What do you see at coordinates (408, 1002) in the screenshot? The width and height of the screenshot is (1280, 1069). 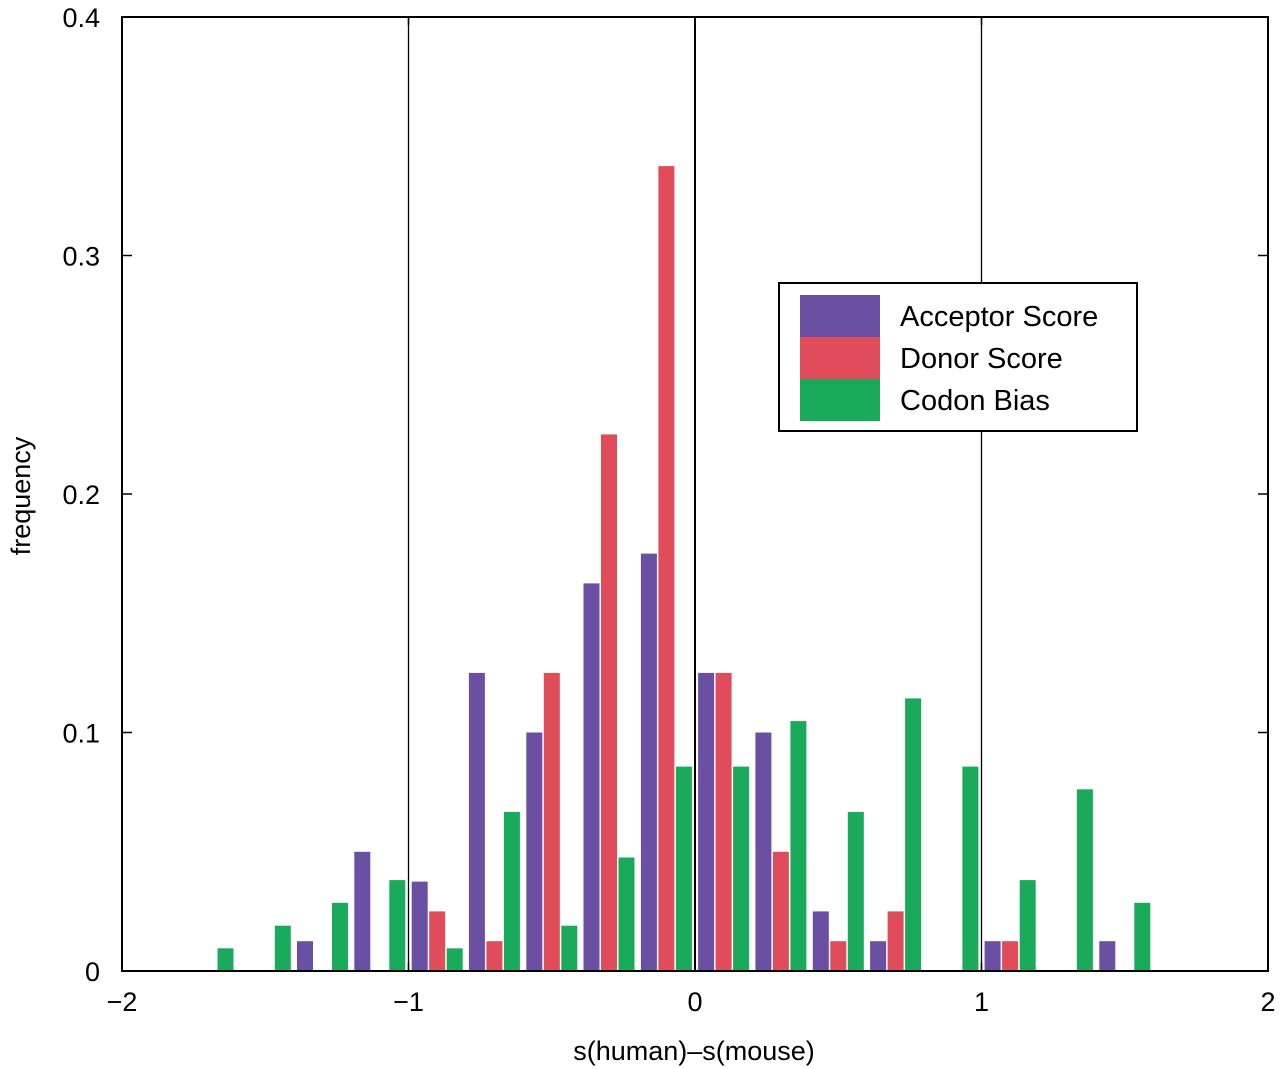 I see `x-tick-label: −1` at bounding box center [408, 1002].